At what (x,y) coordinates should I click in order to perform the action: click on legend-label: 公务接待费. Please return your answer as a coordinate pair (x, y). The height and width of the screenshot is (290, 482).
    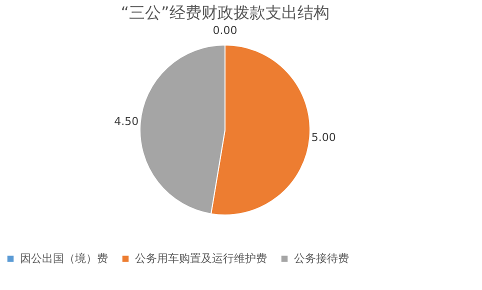
    Looking at the image, I should click on (321, 258).